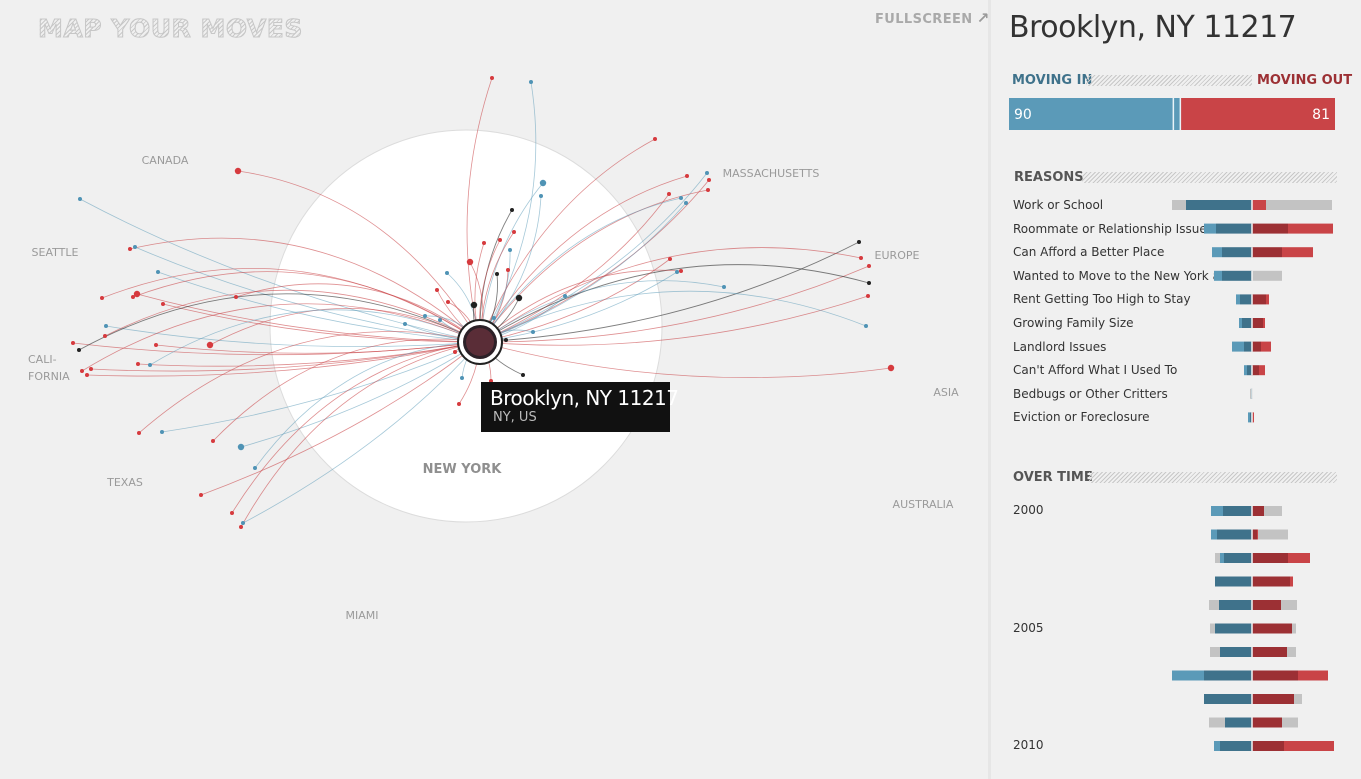 The image size is (1361, 779). What do you see at coordinates (1176, 315) in the screenshot?
I see `reasons-bars` at bounding box center [1176, 315].